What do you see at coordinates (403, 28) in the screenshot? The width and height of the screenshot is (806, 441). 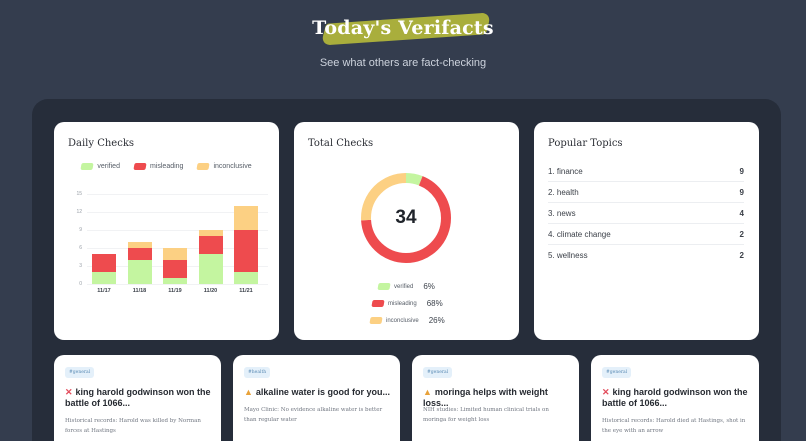 I see `page-title: Today's Verifacts` at bounding box center [403, 28].